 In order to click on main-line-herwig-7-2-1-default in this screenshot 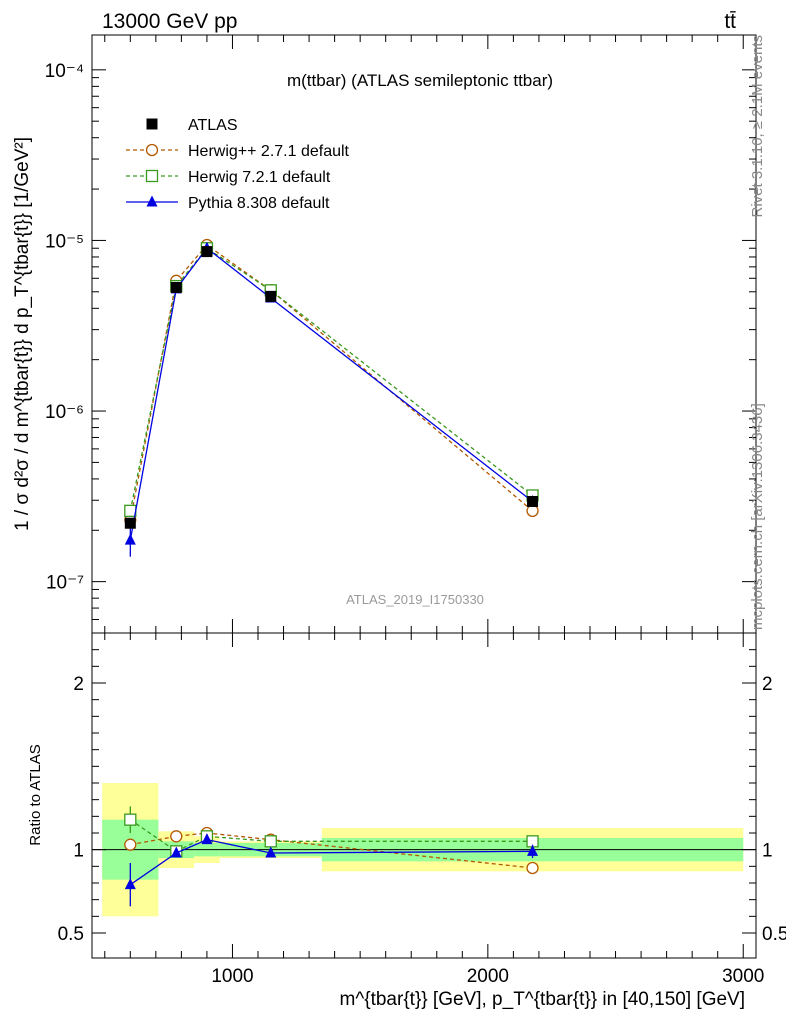, I will do `click(331, 379)`.